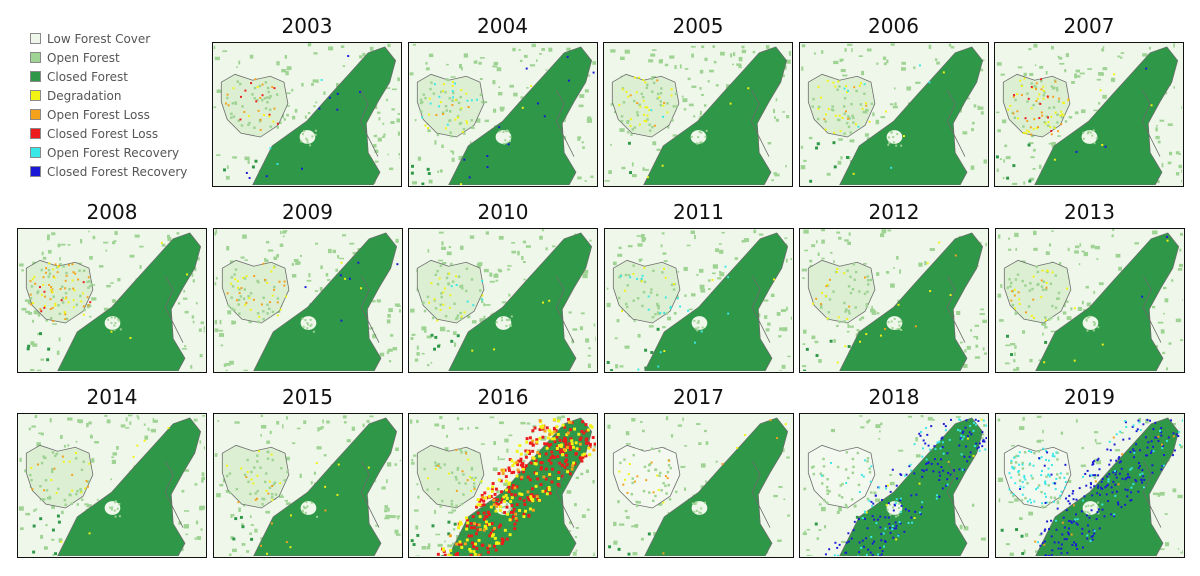 This screenshot has width=1200, height=576. What do you see at coordinates (1037, 476) in the screenshot?
I see `west-park-area` at bounding box center [1037, 476].